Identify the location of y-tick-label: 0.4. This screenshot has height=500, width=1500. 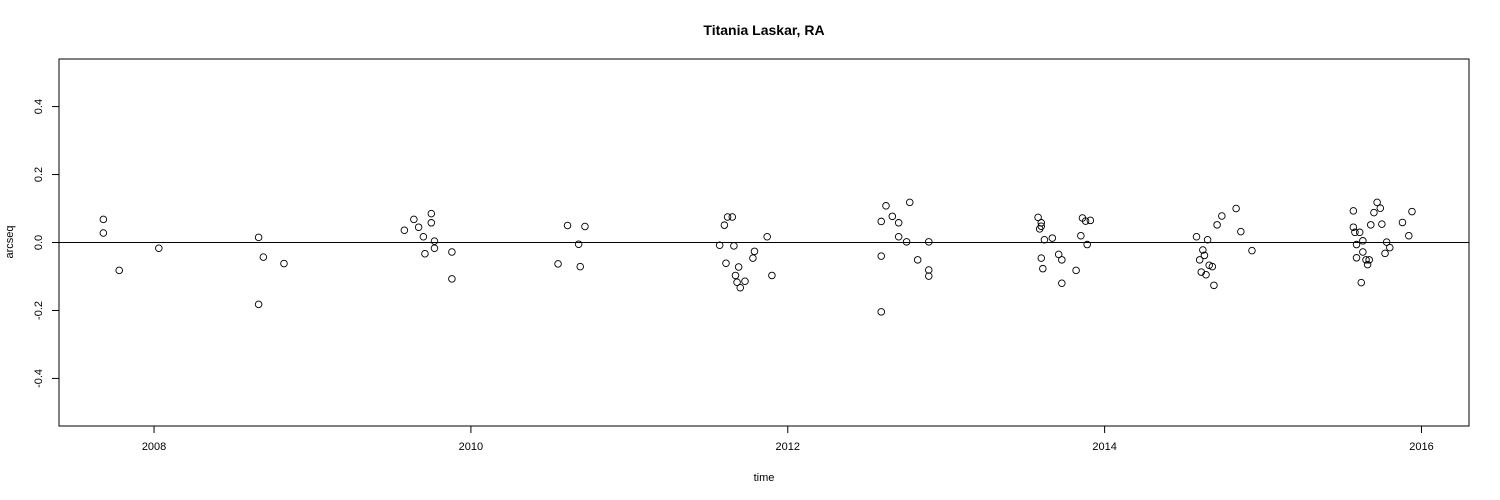
(39, 106).